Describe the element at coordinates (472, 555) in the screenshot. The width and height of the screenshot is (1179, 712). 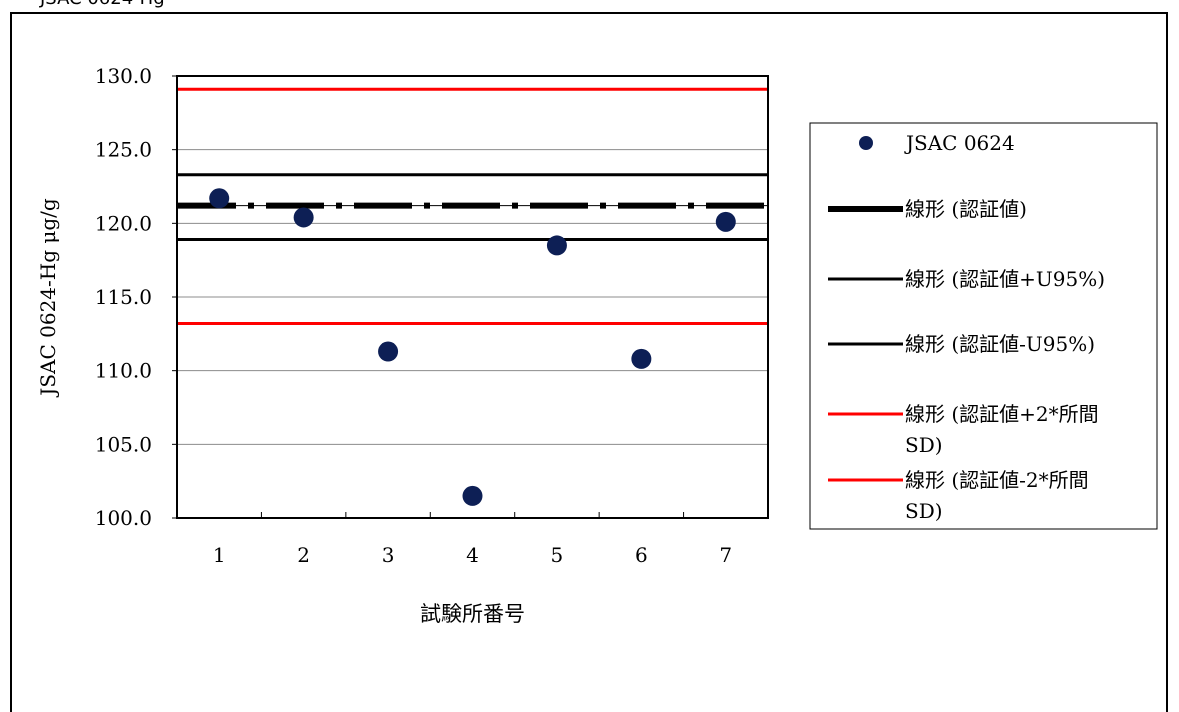
I see `x-tick-label: 4` at that location.